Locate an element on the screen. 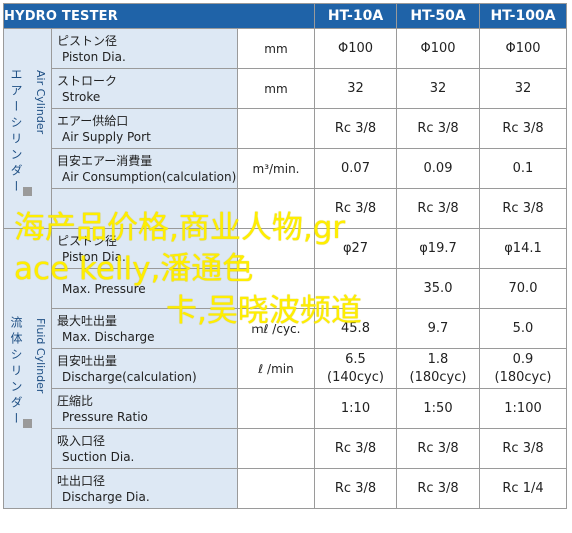 The image size is (572, 533). spec-value-line: 5.0 is located at coordinates (523, 328).